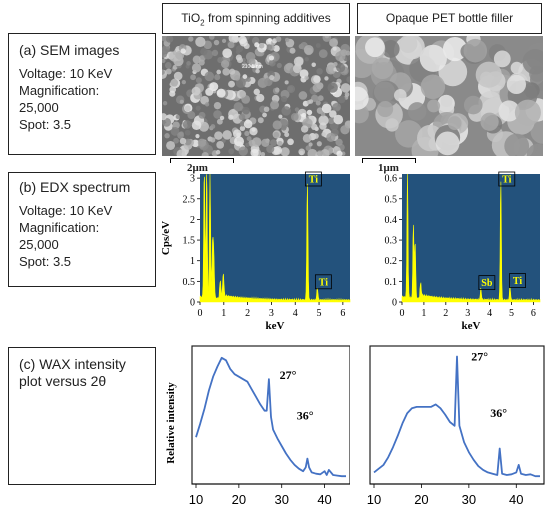  What do you see at coordinates (59, 227) in the screenshot?
I see `edx-line: Magnification:` at bounding box center [59, 227].